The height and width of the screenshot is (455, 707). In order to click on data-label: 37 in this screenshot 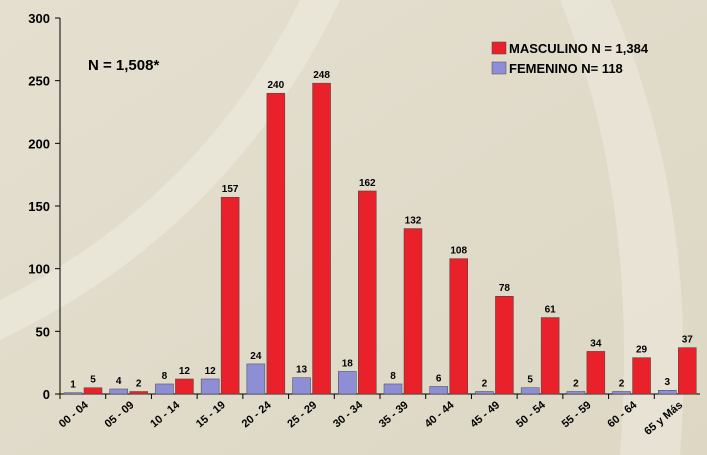, I will do `click(688, 340)`.